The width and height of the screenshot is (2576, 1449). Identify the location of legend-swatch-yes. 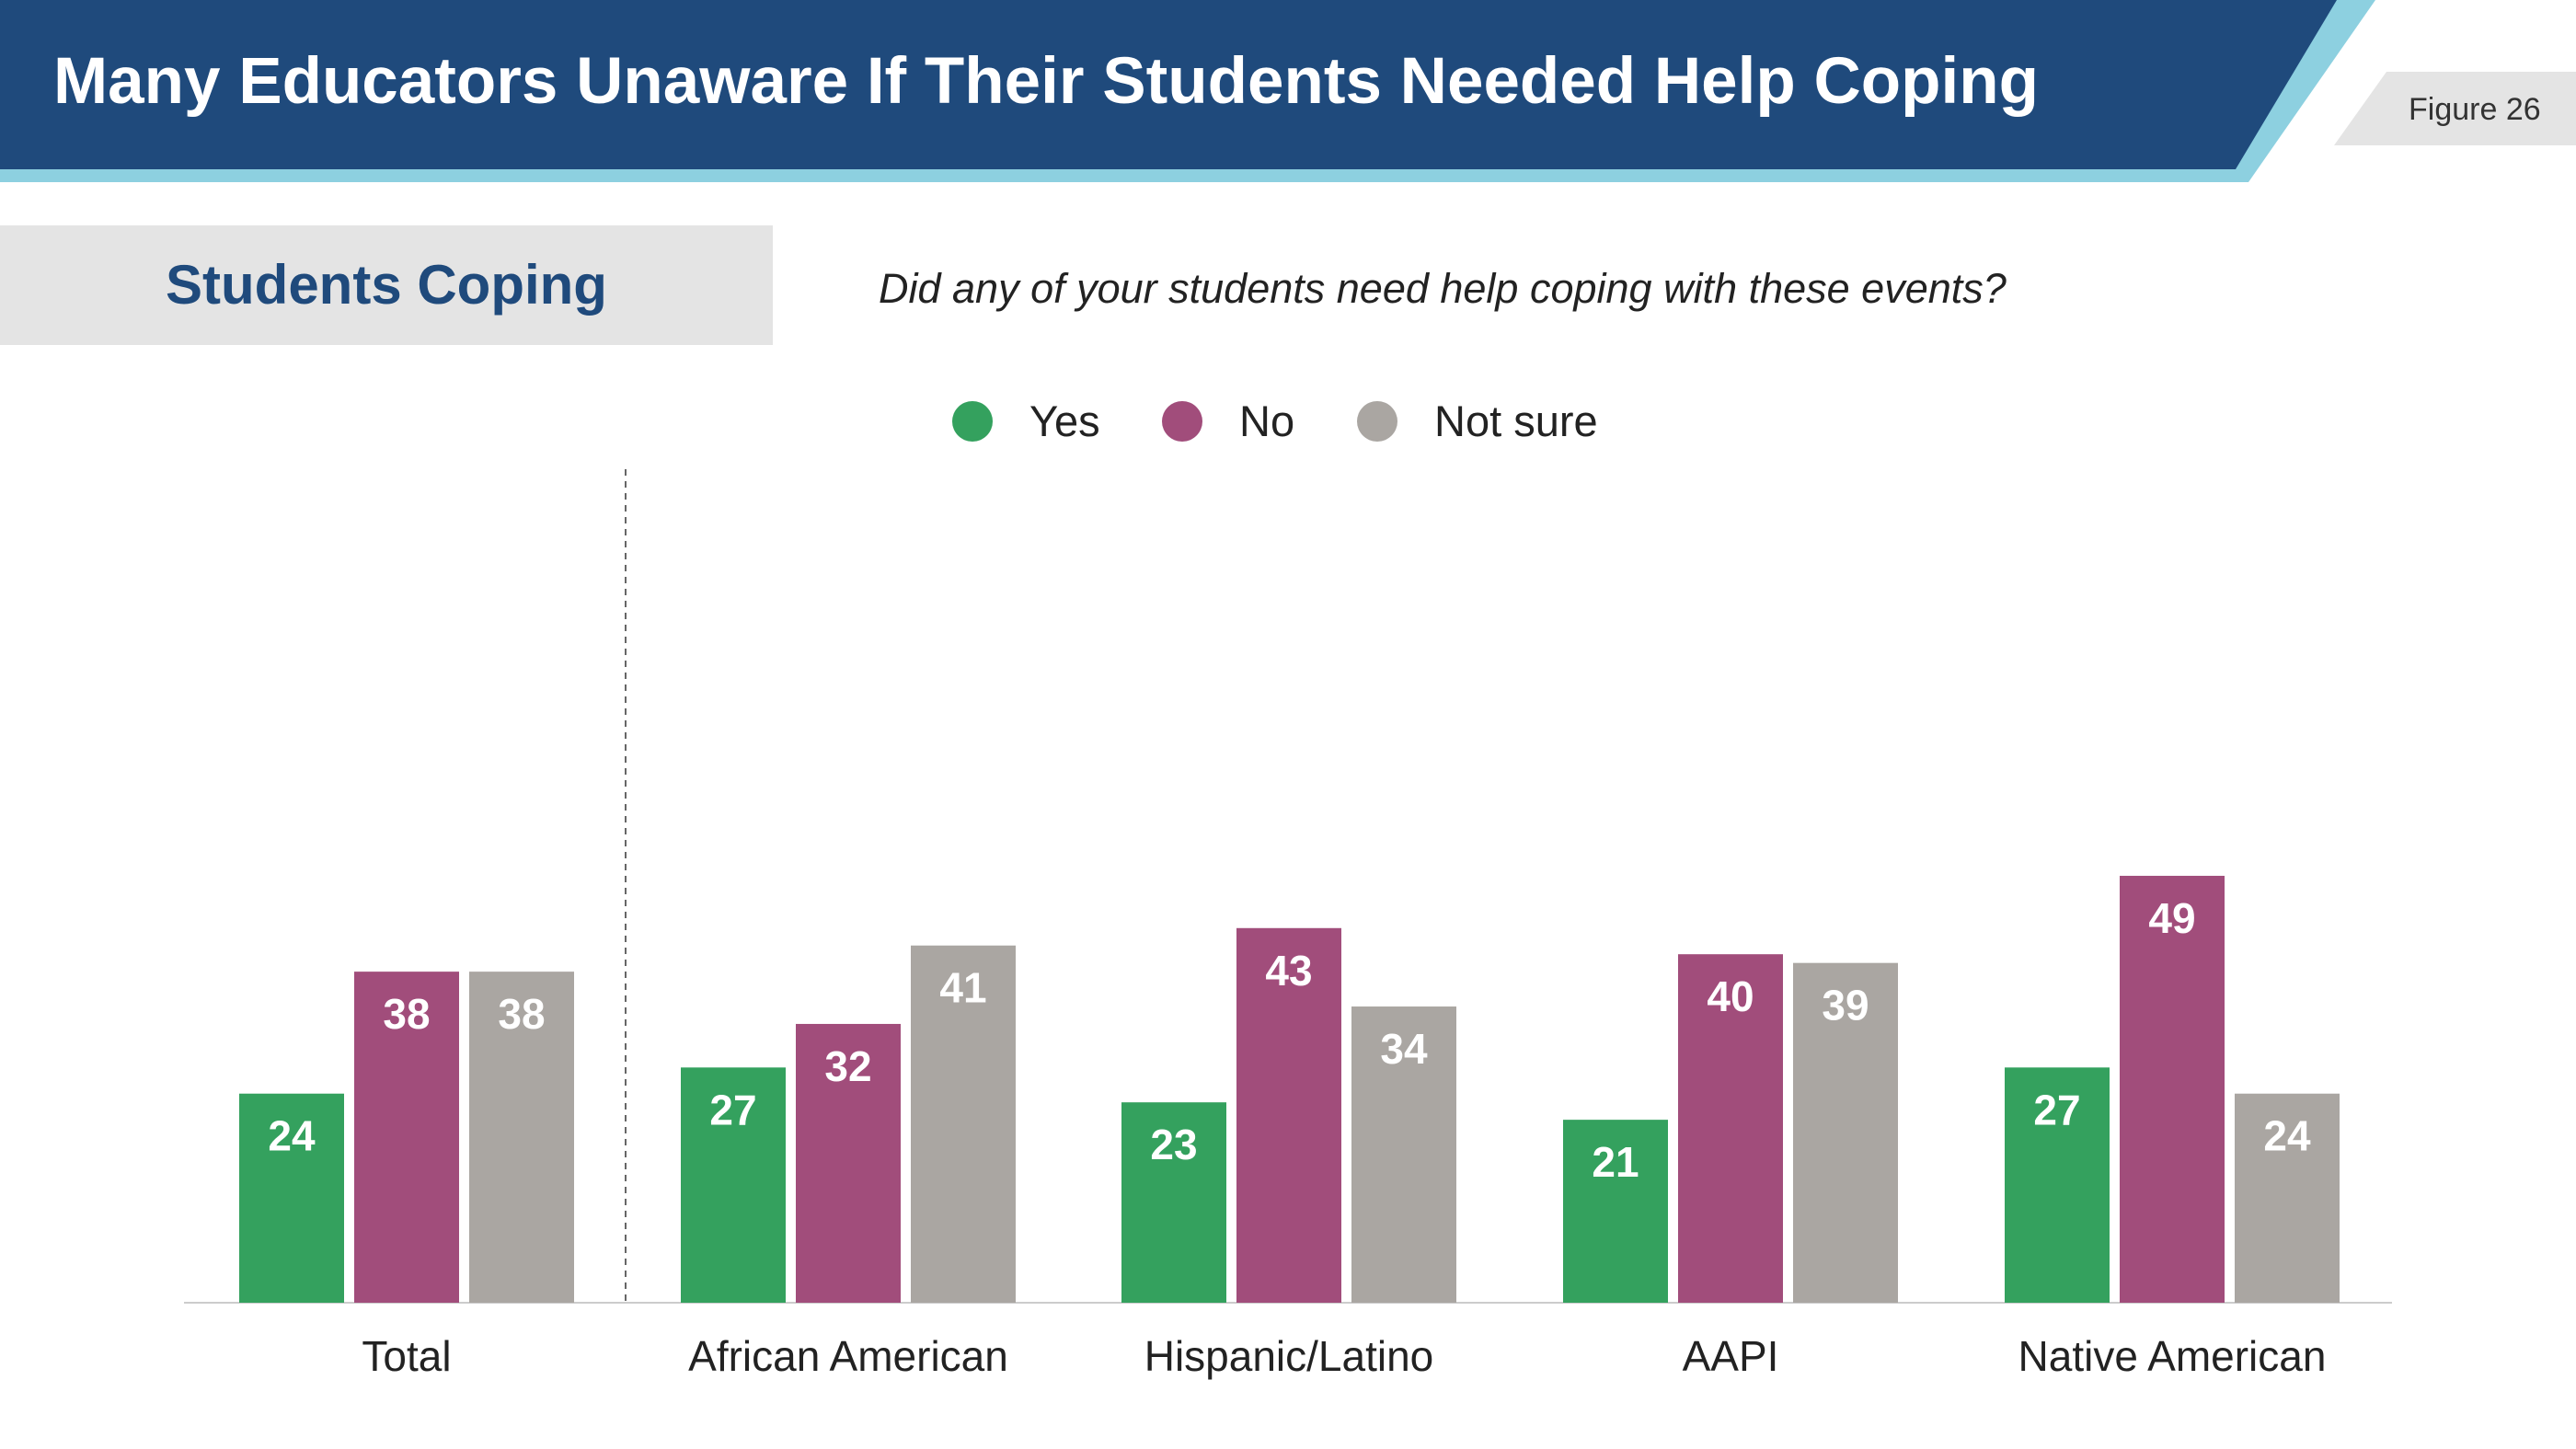
(972, 421).